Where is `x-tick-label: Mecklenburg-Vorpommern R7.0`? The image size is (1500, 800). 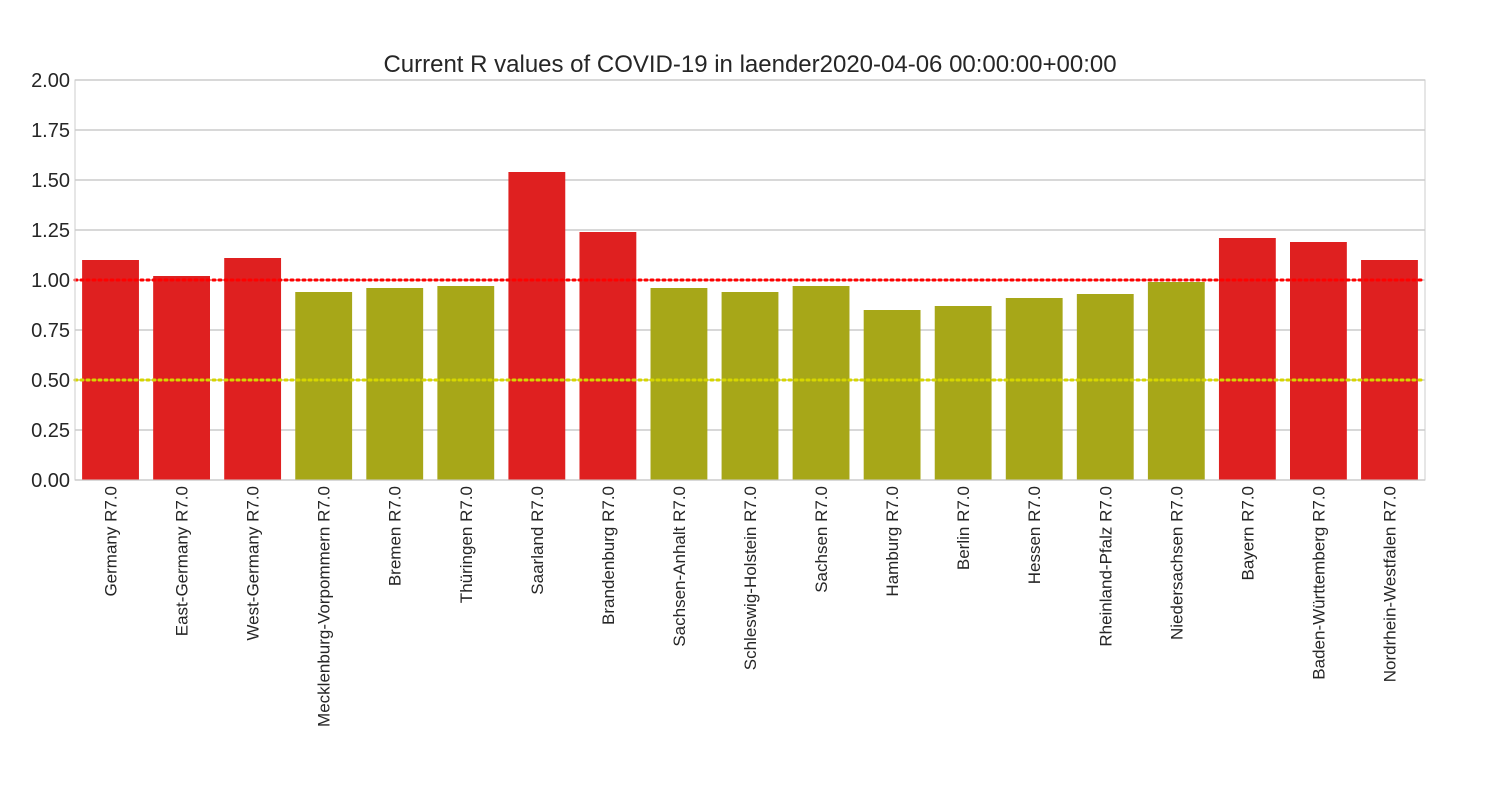
x-tick-label: Mecklenburg-Vorpommern R7.0 is located at coordinates (324, 606).